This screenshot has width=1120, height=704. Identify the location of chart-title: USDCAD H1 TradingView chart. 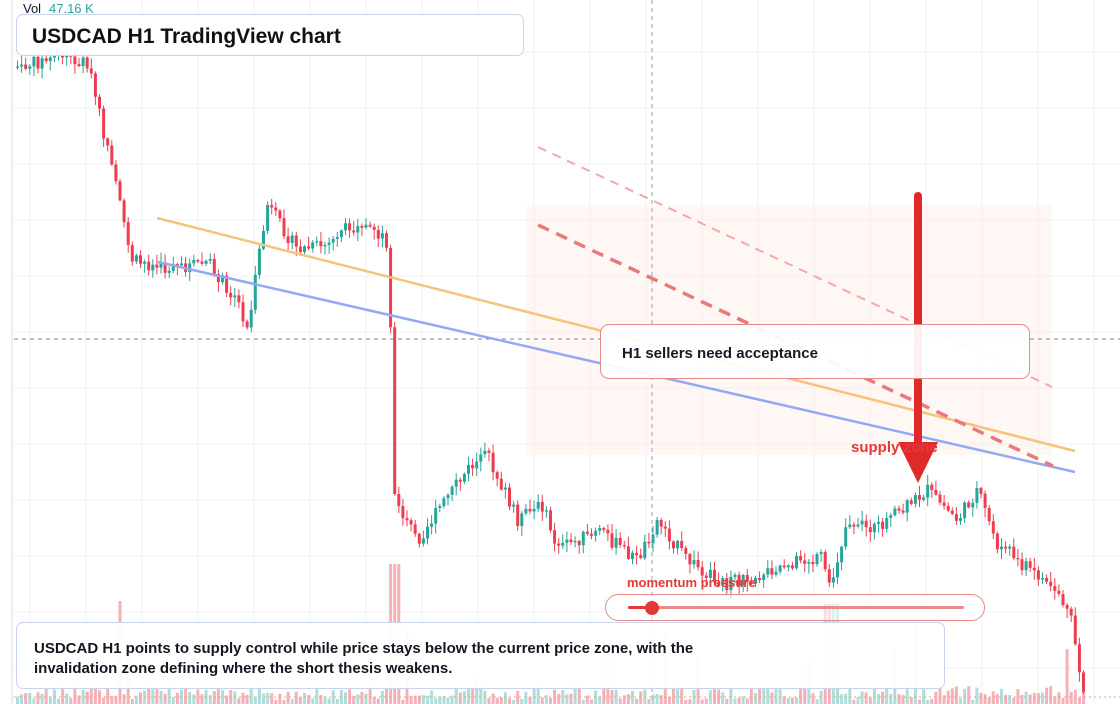
(186, 36).